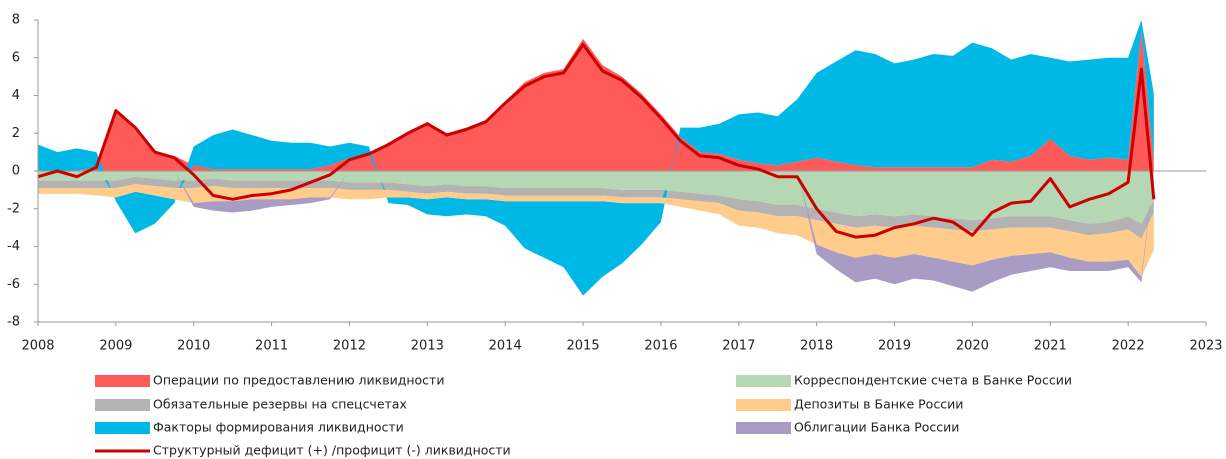 This screenshot has height=459, width=1226. Describe the element at coordinates (298, 380) in the screenshot. I see `legend-label: Операции по предоставлению ликвидности` at that location.